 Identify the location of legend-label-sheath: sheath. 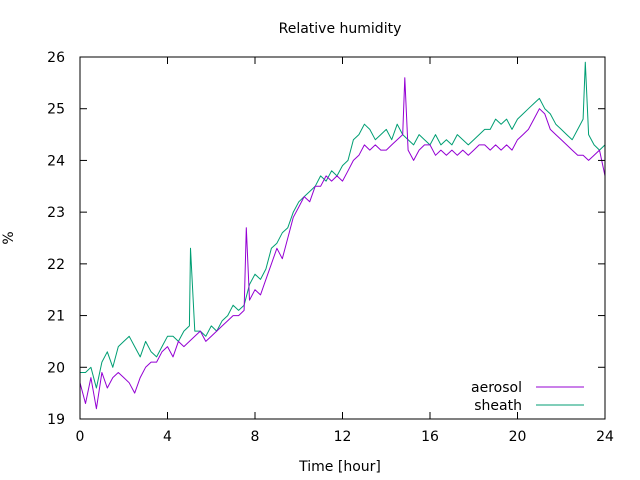
(498, 406).